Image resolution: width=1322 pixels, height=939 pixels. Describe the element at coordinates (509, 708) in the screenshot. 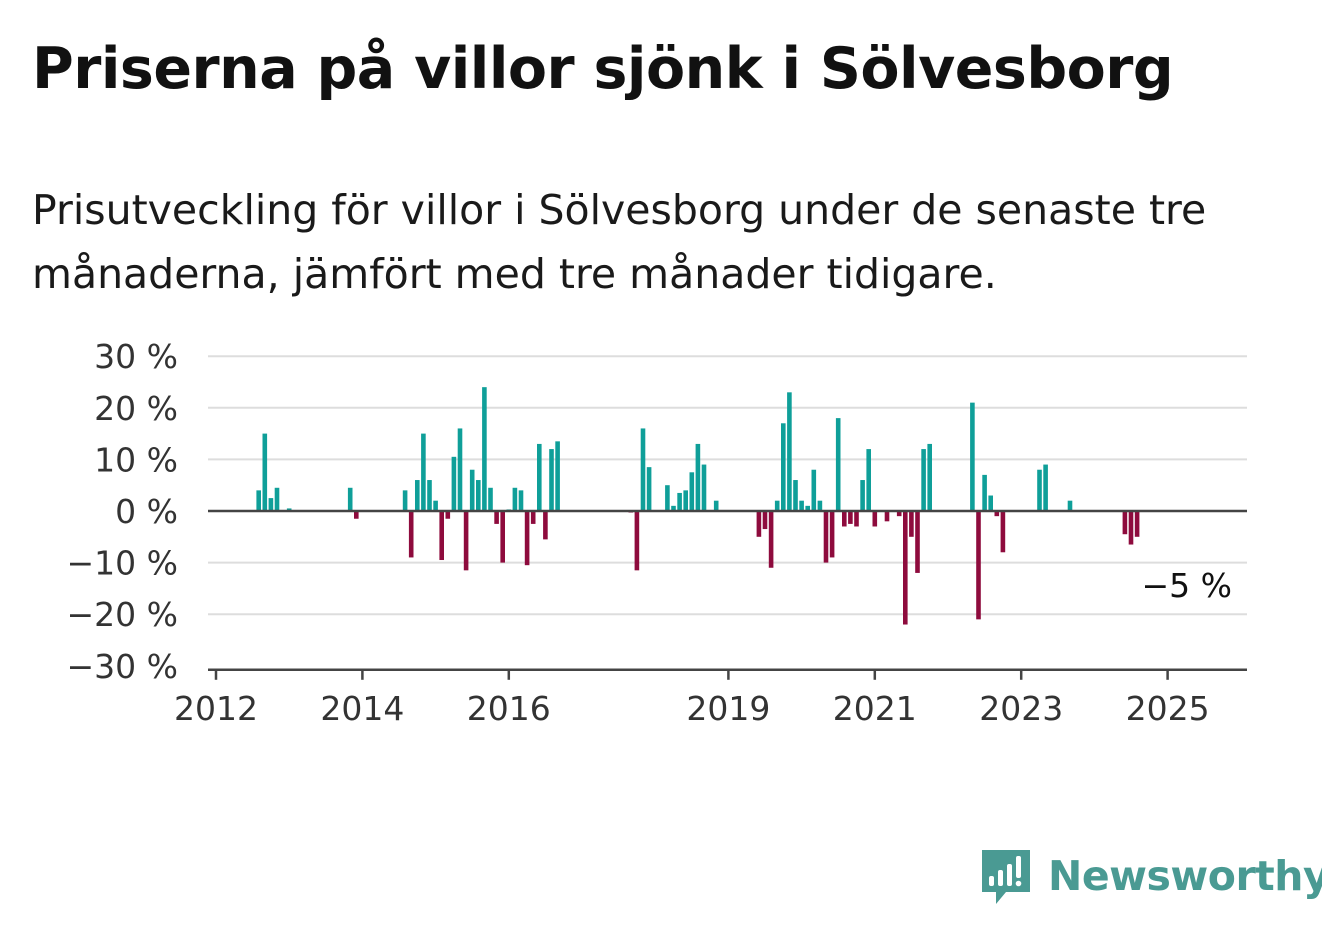

I see `x-tick-label: 2016` at that location.